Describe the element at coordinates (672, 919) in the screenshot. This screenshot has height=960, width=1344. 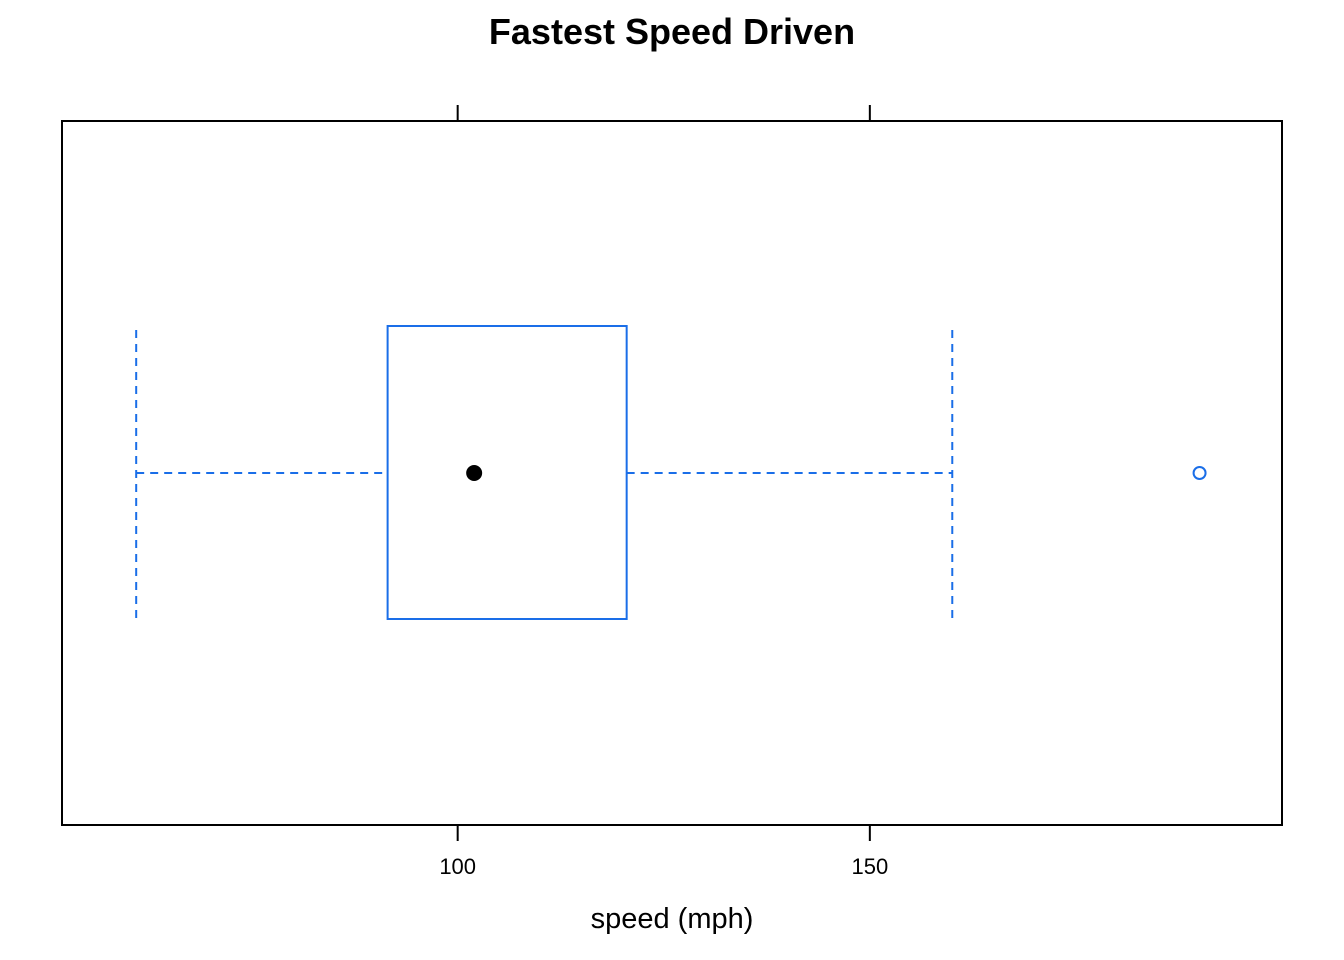
I see `x-axis-label: speed (mph)` at that location.